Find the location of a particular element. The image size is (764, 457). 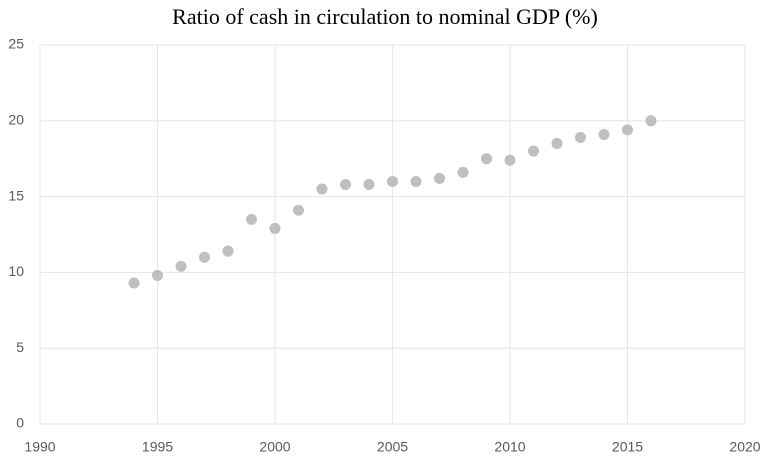

x-tick-label: 2020 is located at coordinates (744, 447).